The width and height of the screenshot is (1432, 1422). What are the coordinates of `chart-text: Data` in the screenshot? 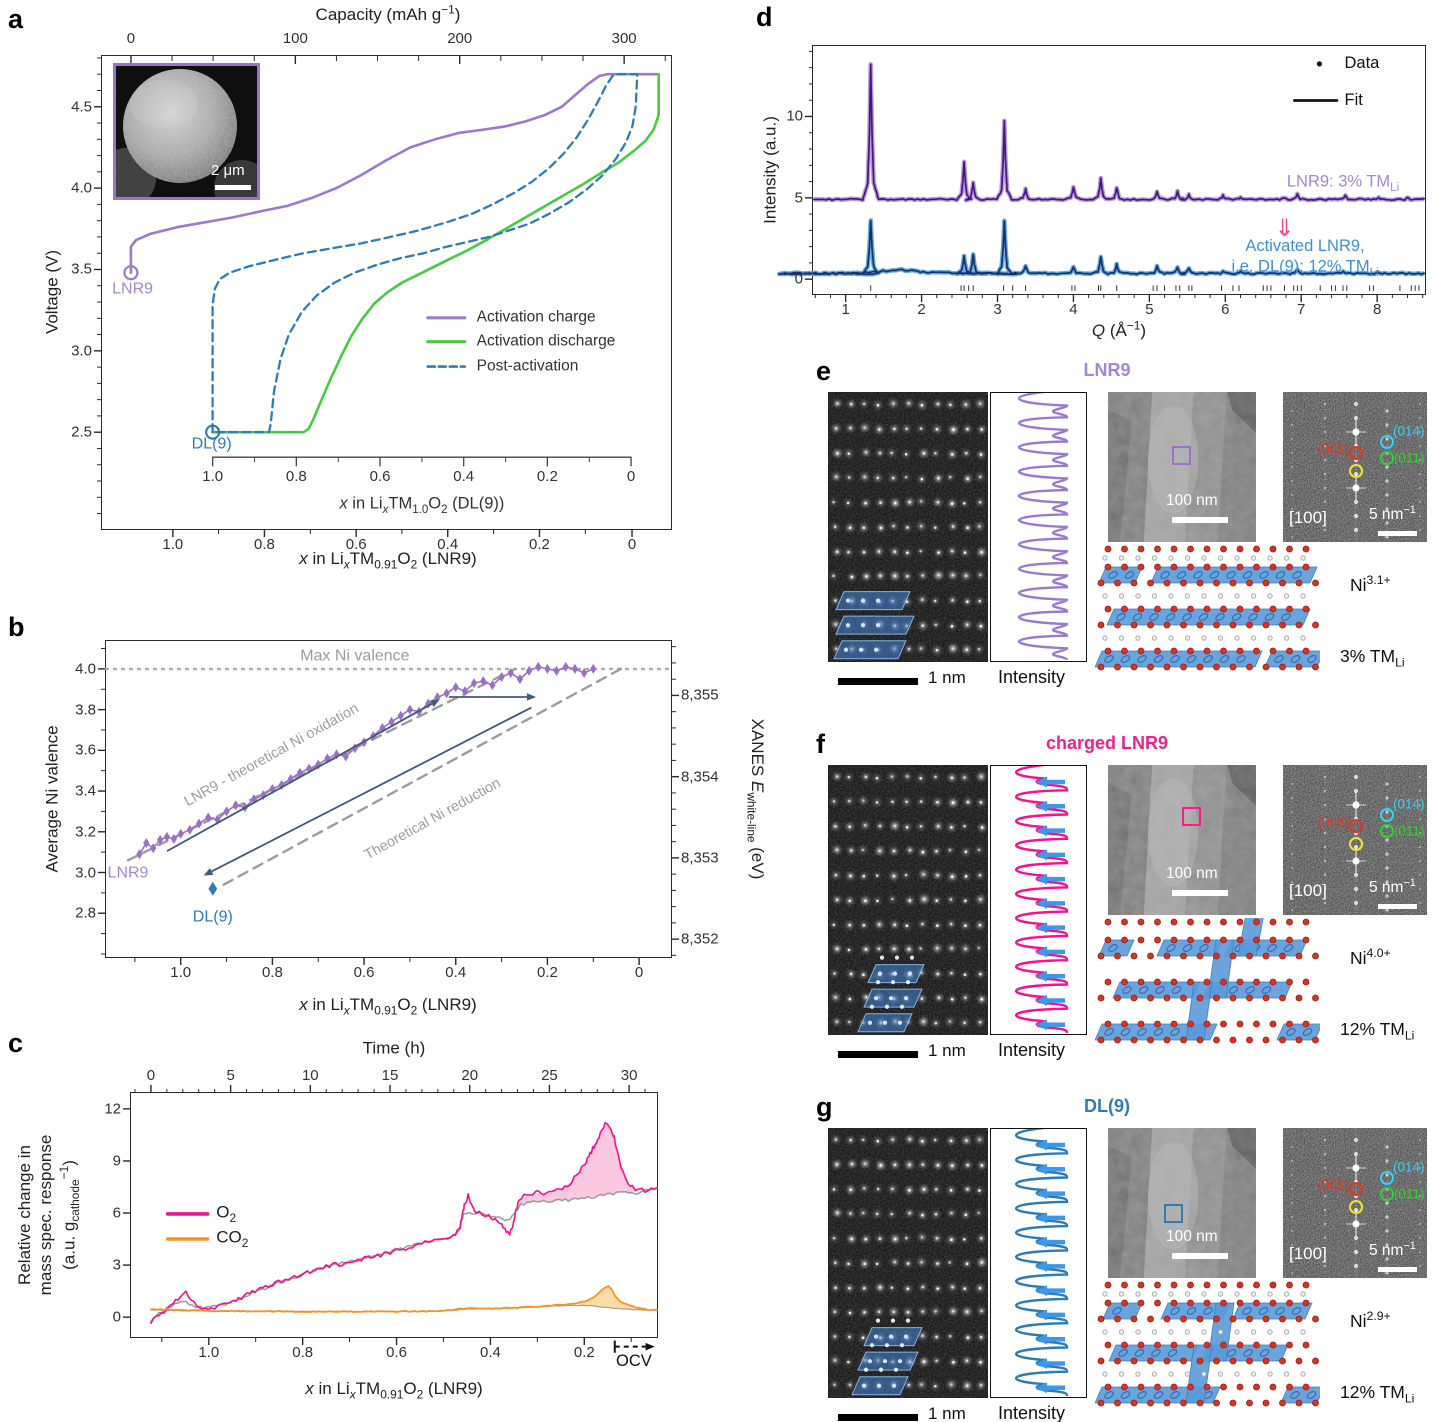 It's located at (1362, 62).